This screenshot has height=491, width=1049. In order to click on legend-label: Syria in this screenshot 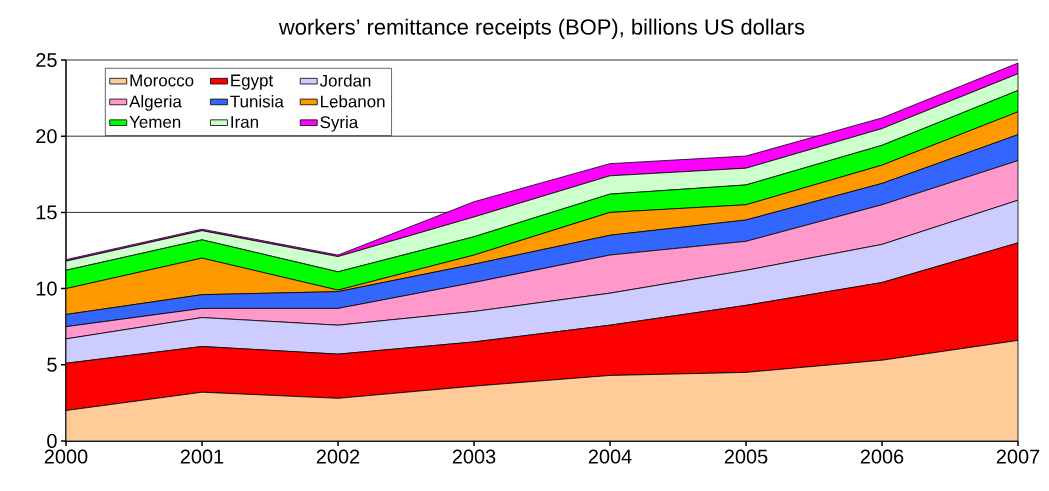, I will do `click(339, 123)`.